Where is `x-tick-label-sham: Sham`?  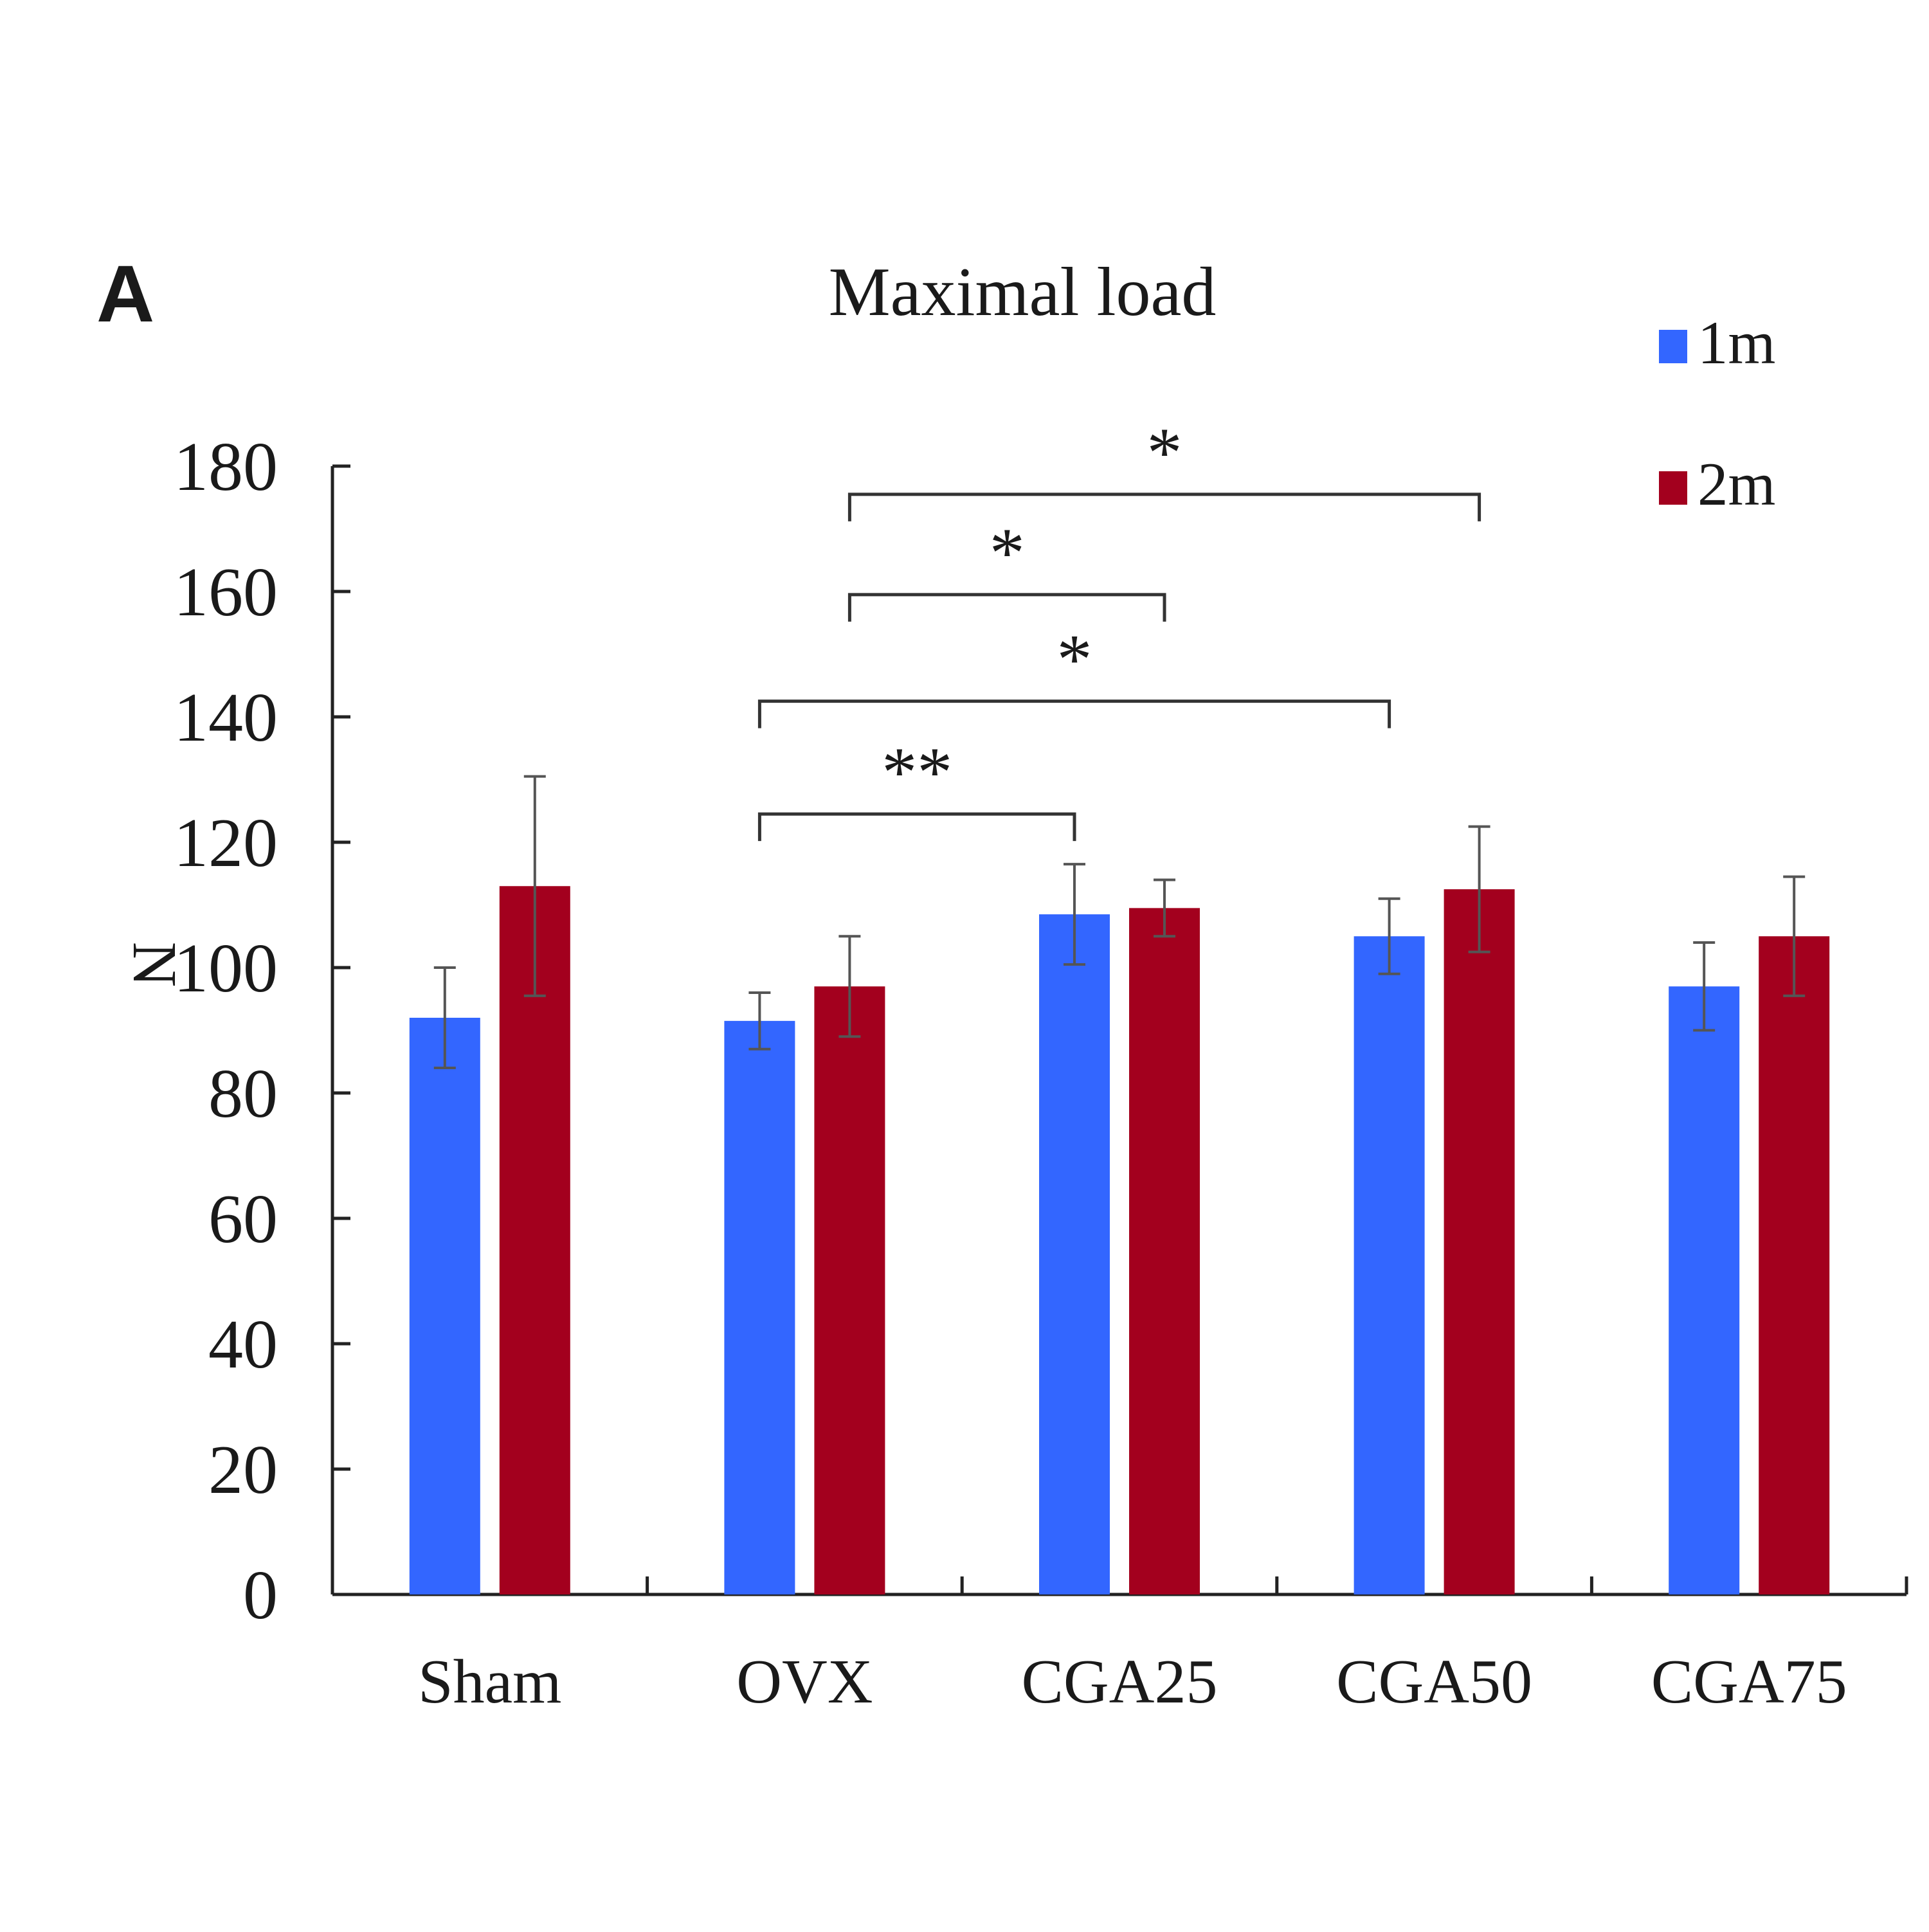
x-tick-label-sham: Sham is located at coordinates (489, 1682).